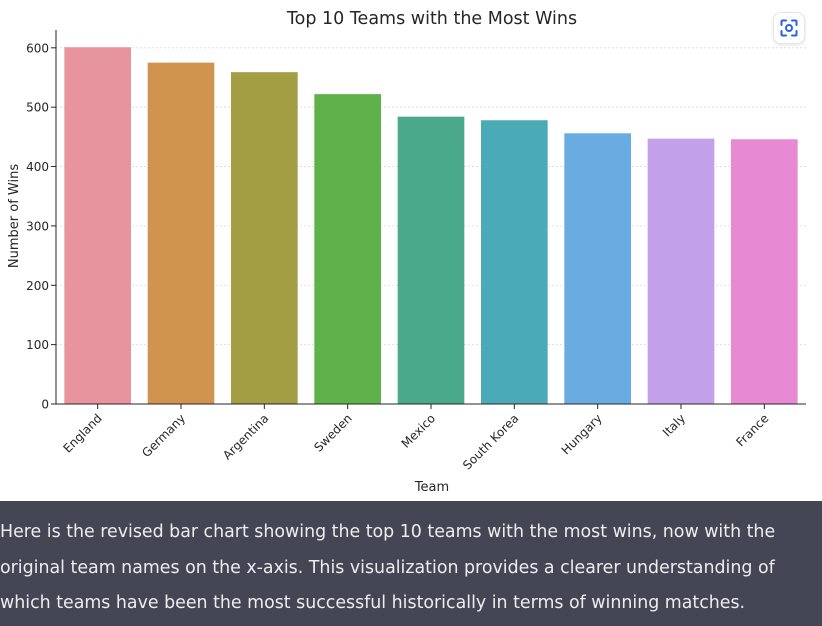  Describe the element at coordinates (347, 249) in the screenshot. I see `bar-sweden` at that location.